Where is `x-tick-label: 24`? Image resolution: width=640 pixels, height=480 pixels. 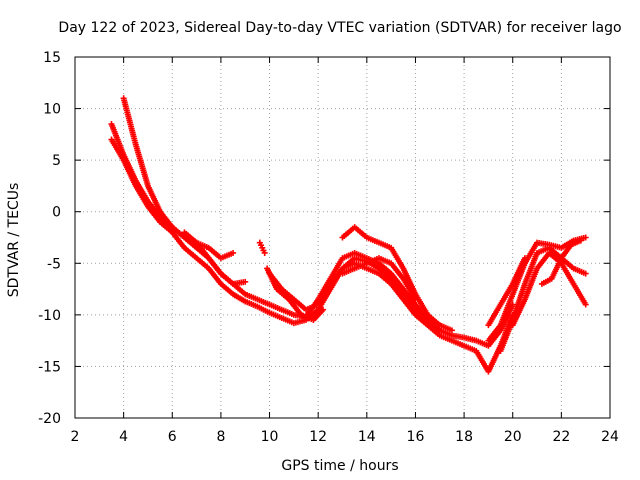 x-tick-label: 24 is located at coordinates (610, 437).